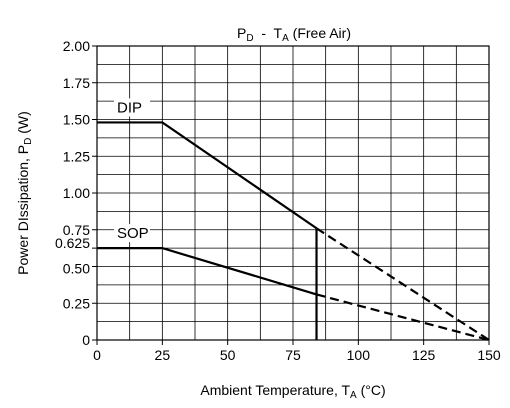 This screenshot has width=510, height=408. I want to click on y-axis-label: Power DIssipation, PD (W), so click(24, 193).